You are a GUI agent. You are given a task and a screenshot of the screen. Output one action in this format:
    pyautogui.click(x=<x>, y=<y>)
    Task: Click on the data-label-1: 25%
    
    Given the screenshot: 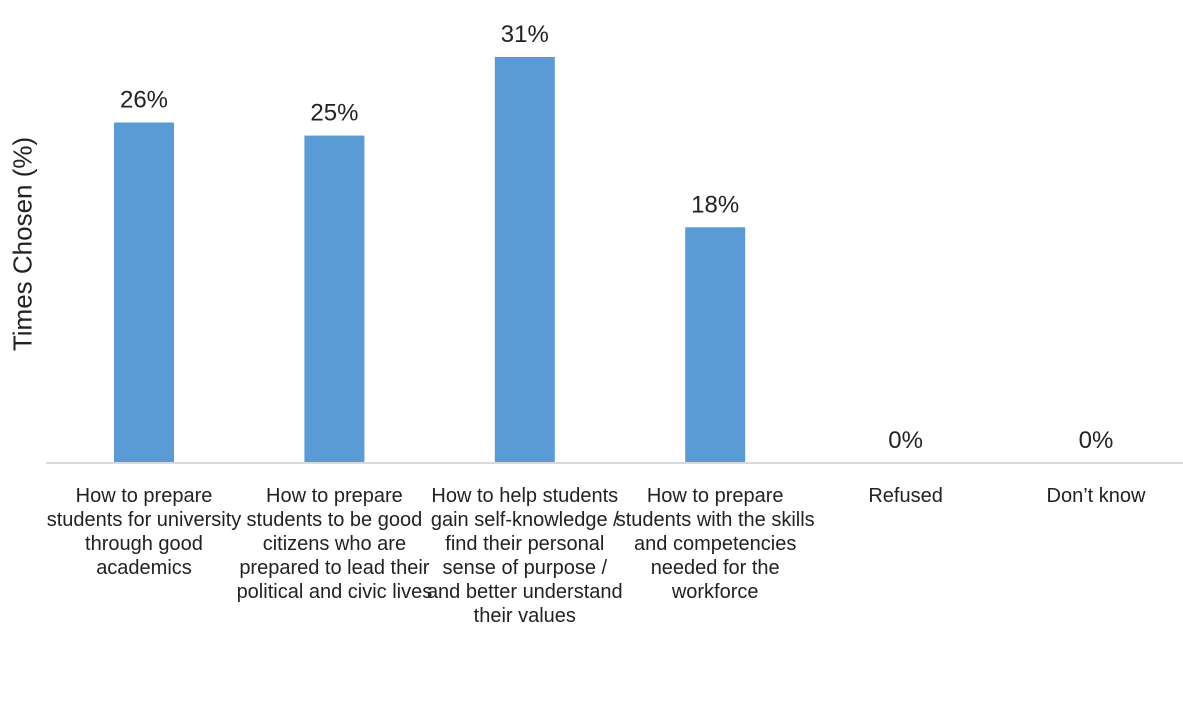 What is the action you would take?
    pyautogui.click(x=334, y=113)
    